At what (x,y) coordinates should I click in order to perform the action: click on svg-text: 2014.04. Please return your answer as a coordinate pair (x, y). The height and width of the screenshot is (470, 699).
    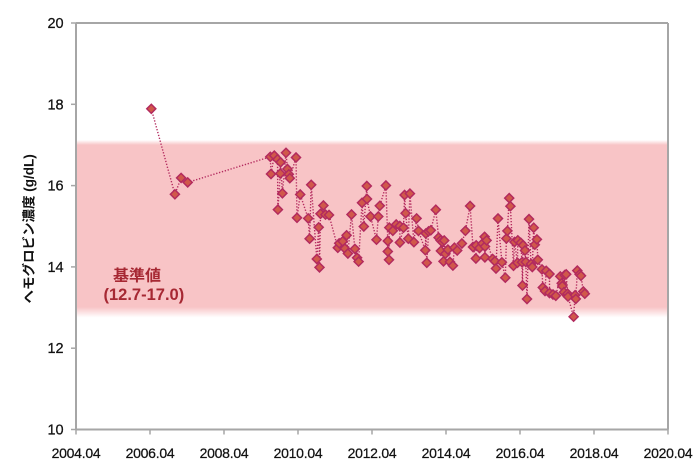
    Looking at the image, I should click on (446, 453).